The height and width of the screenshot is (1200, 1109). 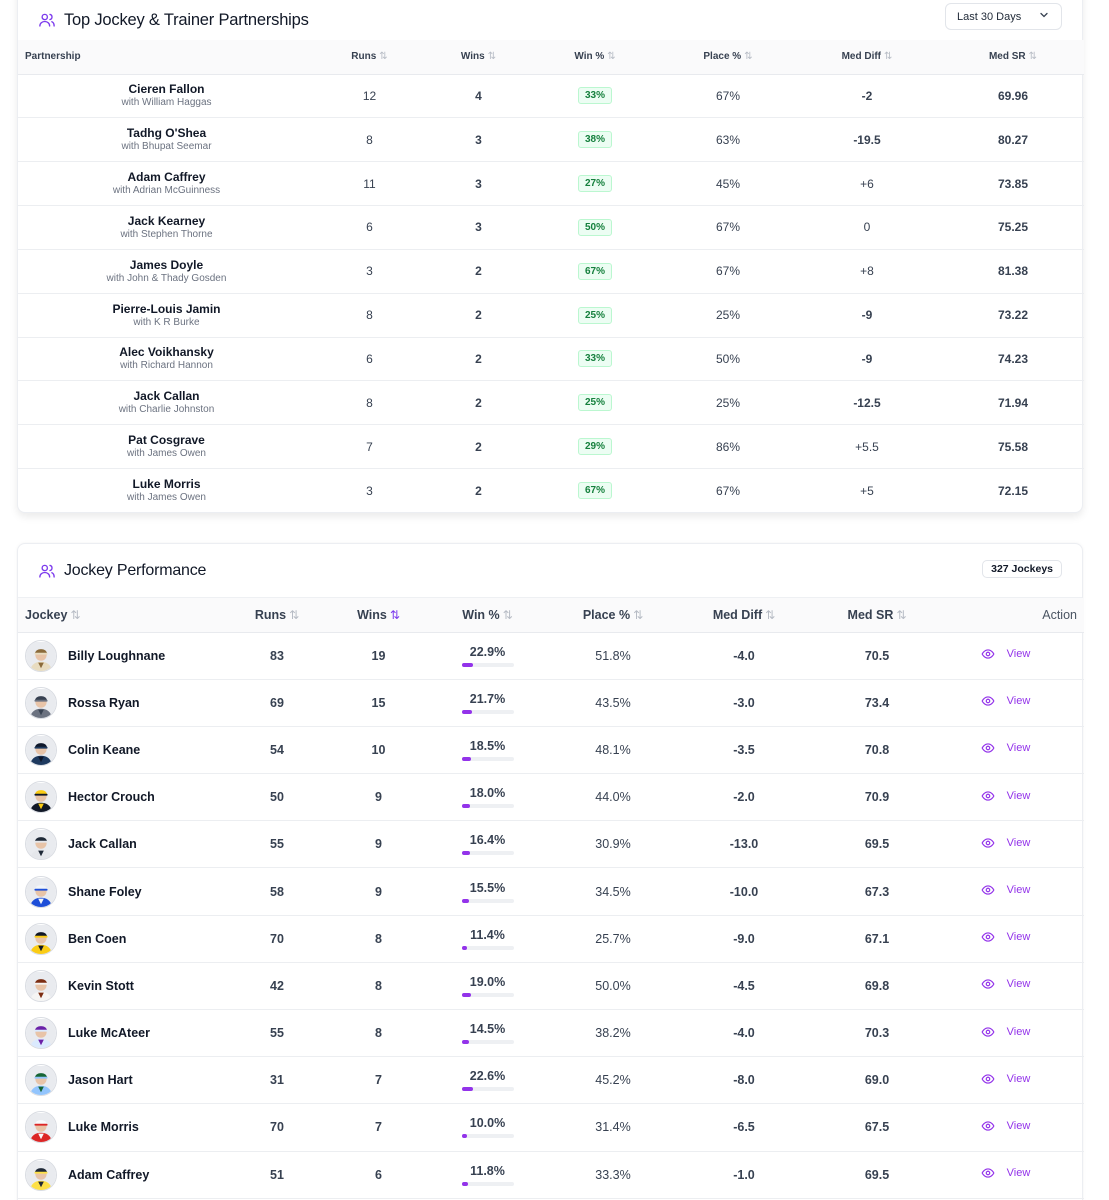 What do you see at coordinates (728, 447) in the screenshot?
I see `place-pct-cell: 86%` at bounding box center [728, 447].